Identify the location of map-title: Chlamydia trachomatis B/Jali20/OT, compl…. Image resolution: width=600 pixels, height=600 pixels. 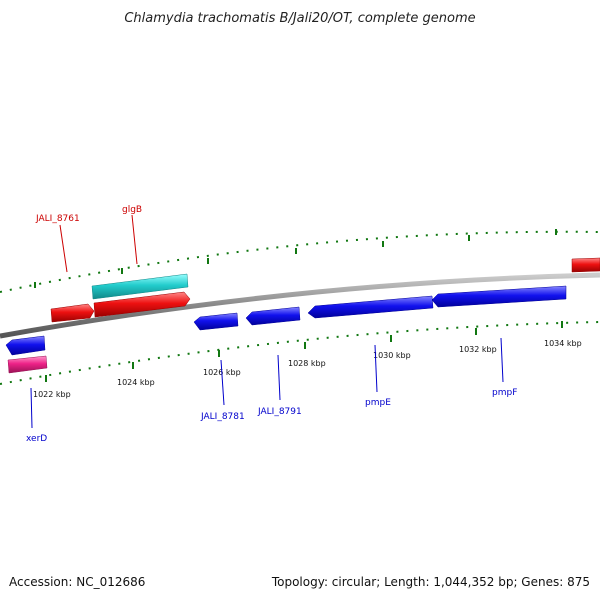
(299, 18).